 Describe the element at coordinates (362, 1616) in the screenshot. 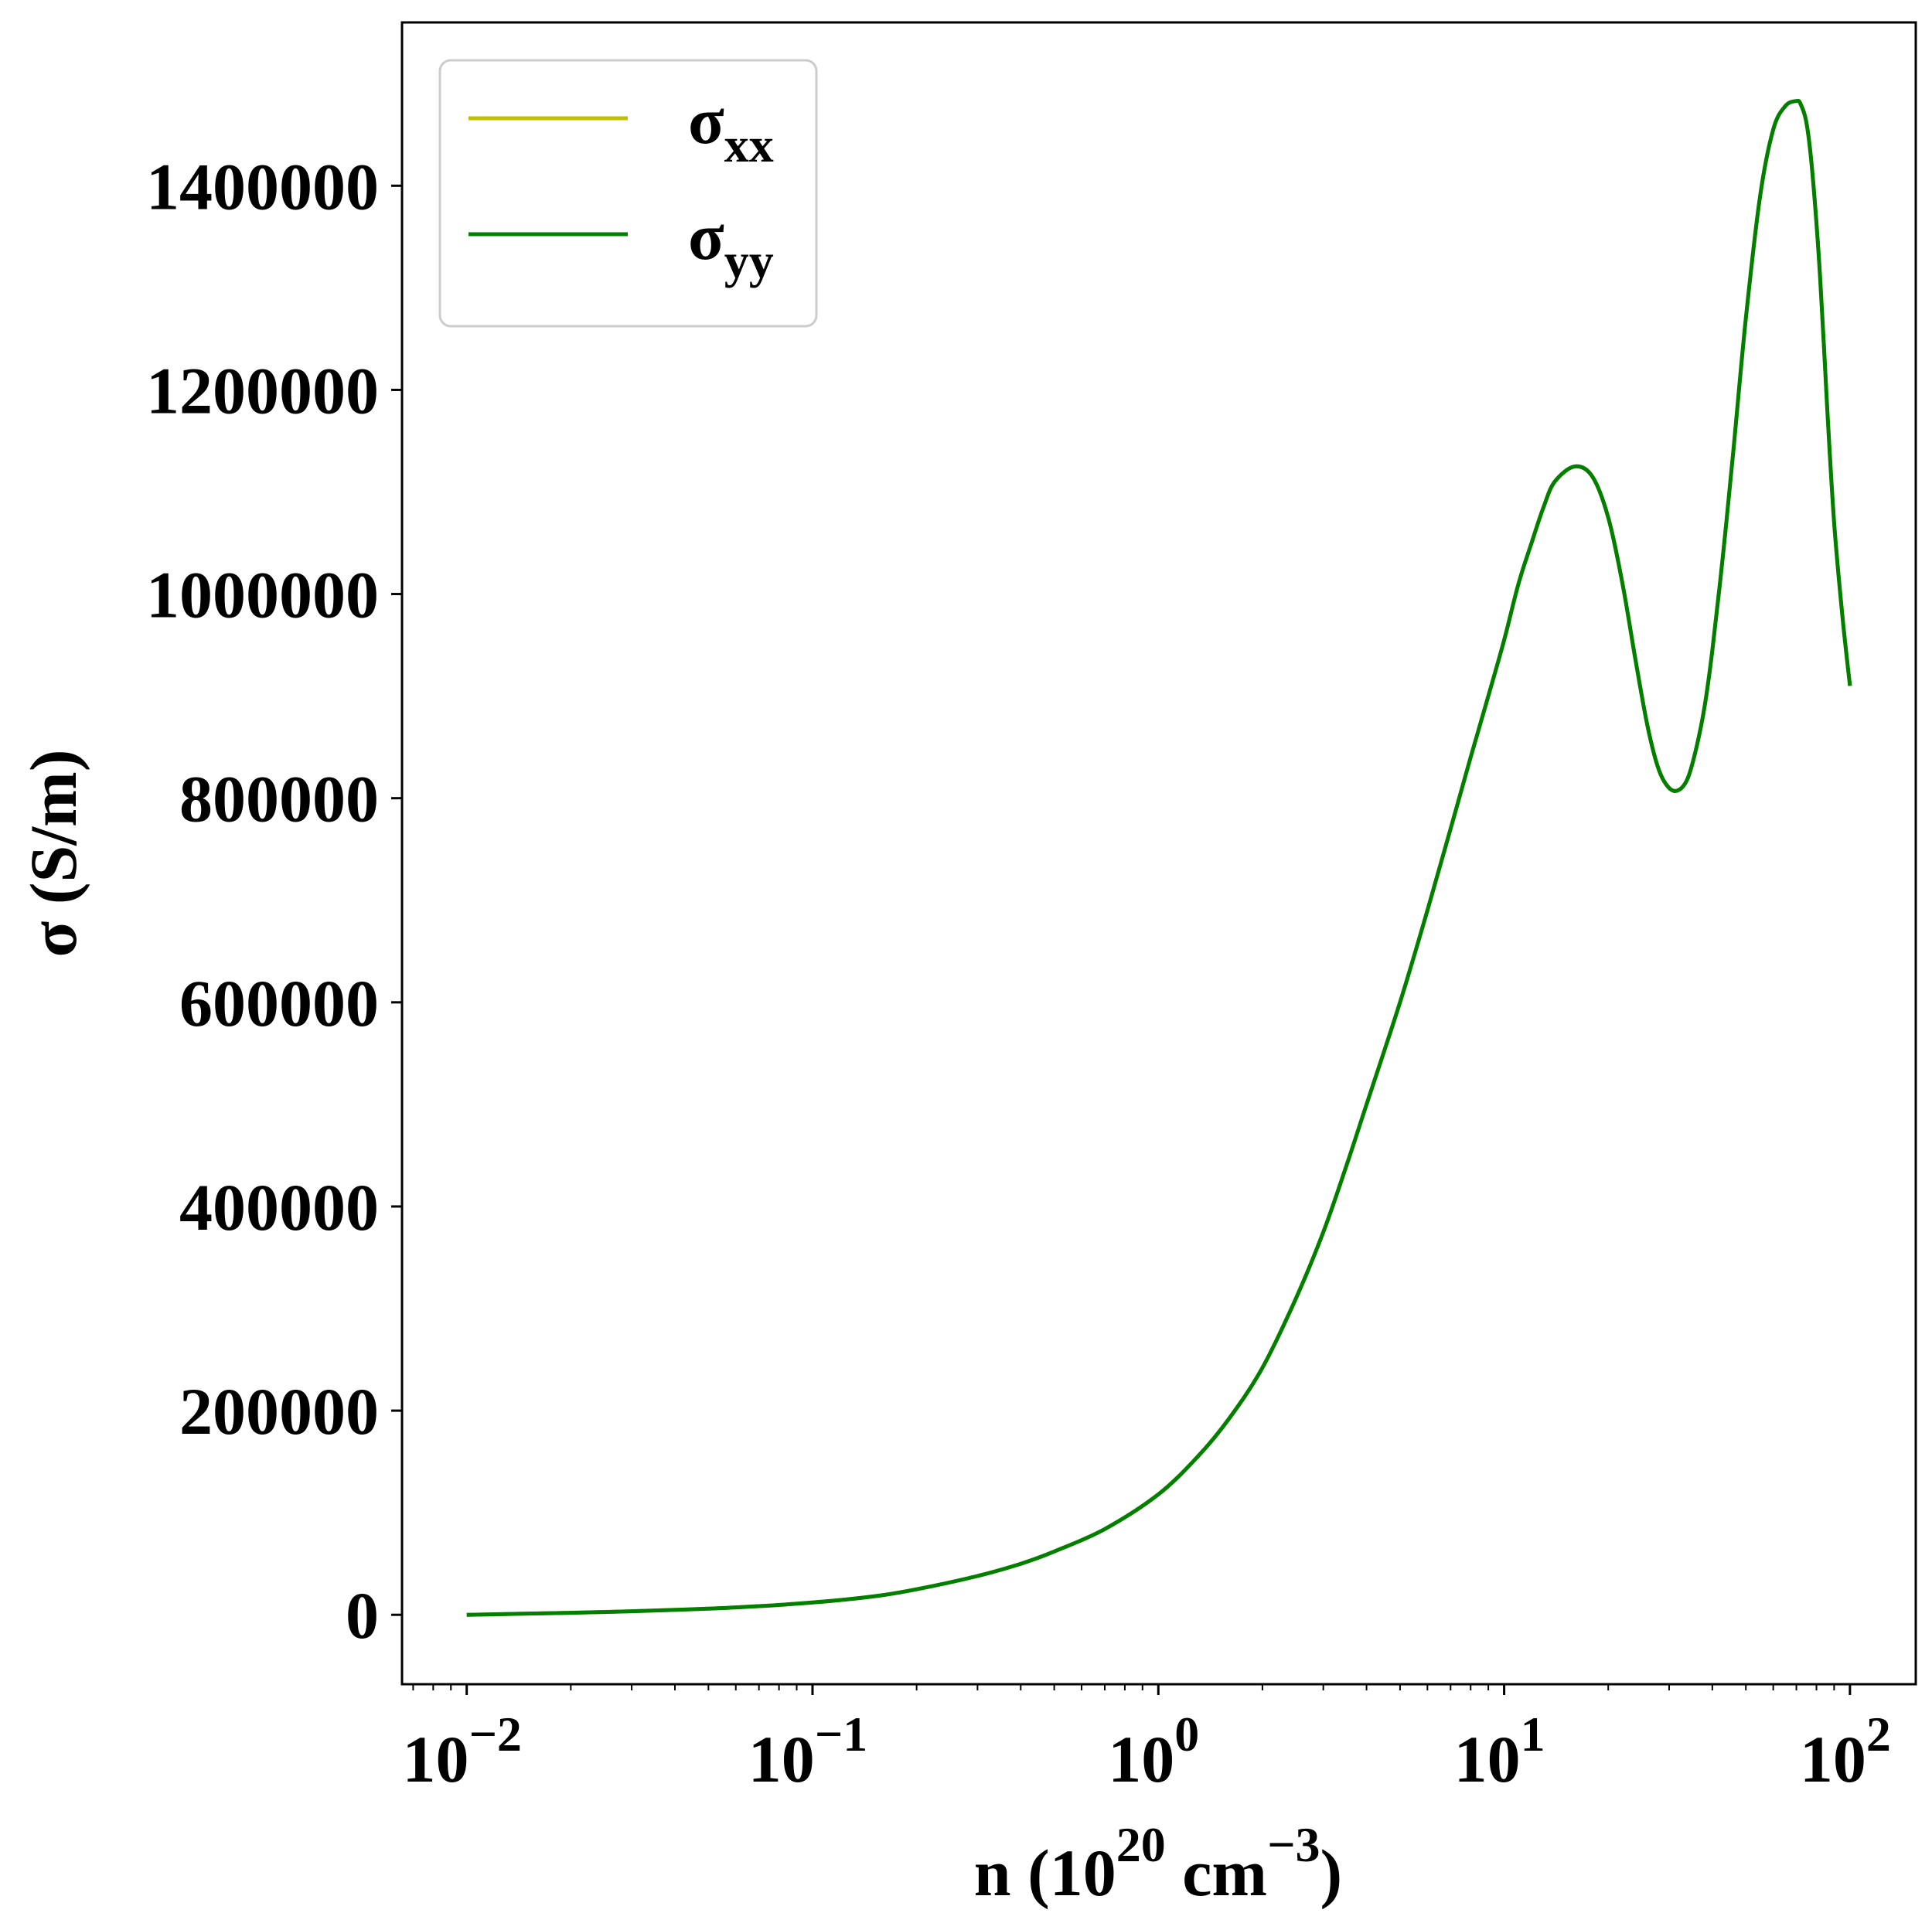

I see `y-tick-label-0: 0` at that location.